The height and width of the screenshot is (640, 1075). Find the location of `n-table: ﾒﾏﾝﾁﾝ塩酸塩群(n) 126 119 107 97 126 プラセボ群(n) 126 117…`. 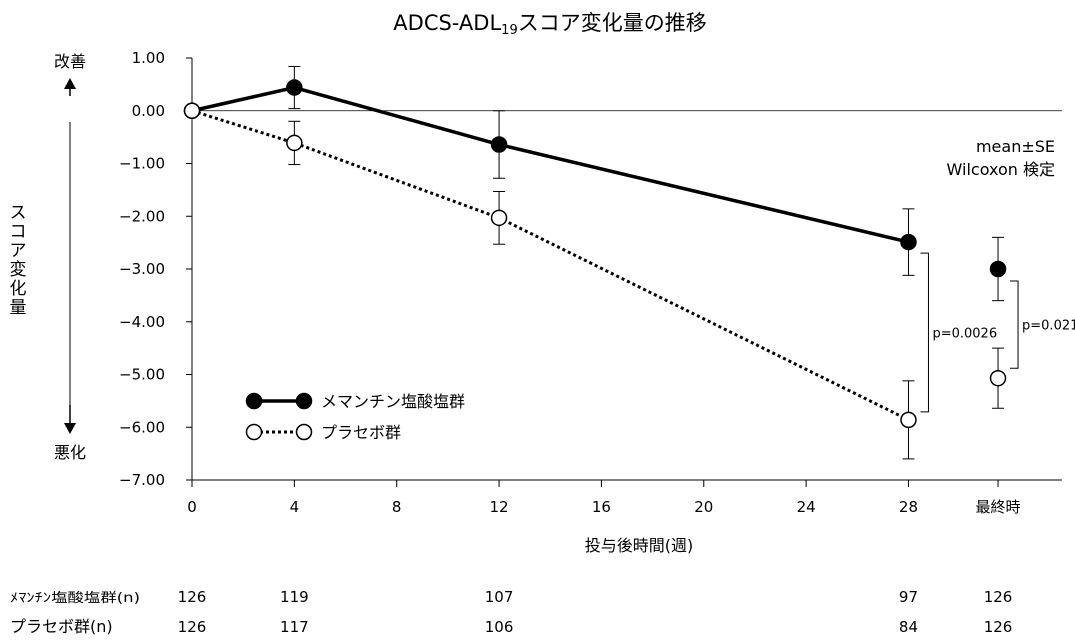

n-table: ﾒﾏﾝﾁﾝ塩酸塩群(n) 126 119 107 97 126 プラセボ群(n) 126 117… is located at coordinates (511, 612).